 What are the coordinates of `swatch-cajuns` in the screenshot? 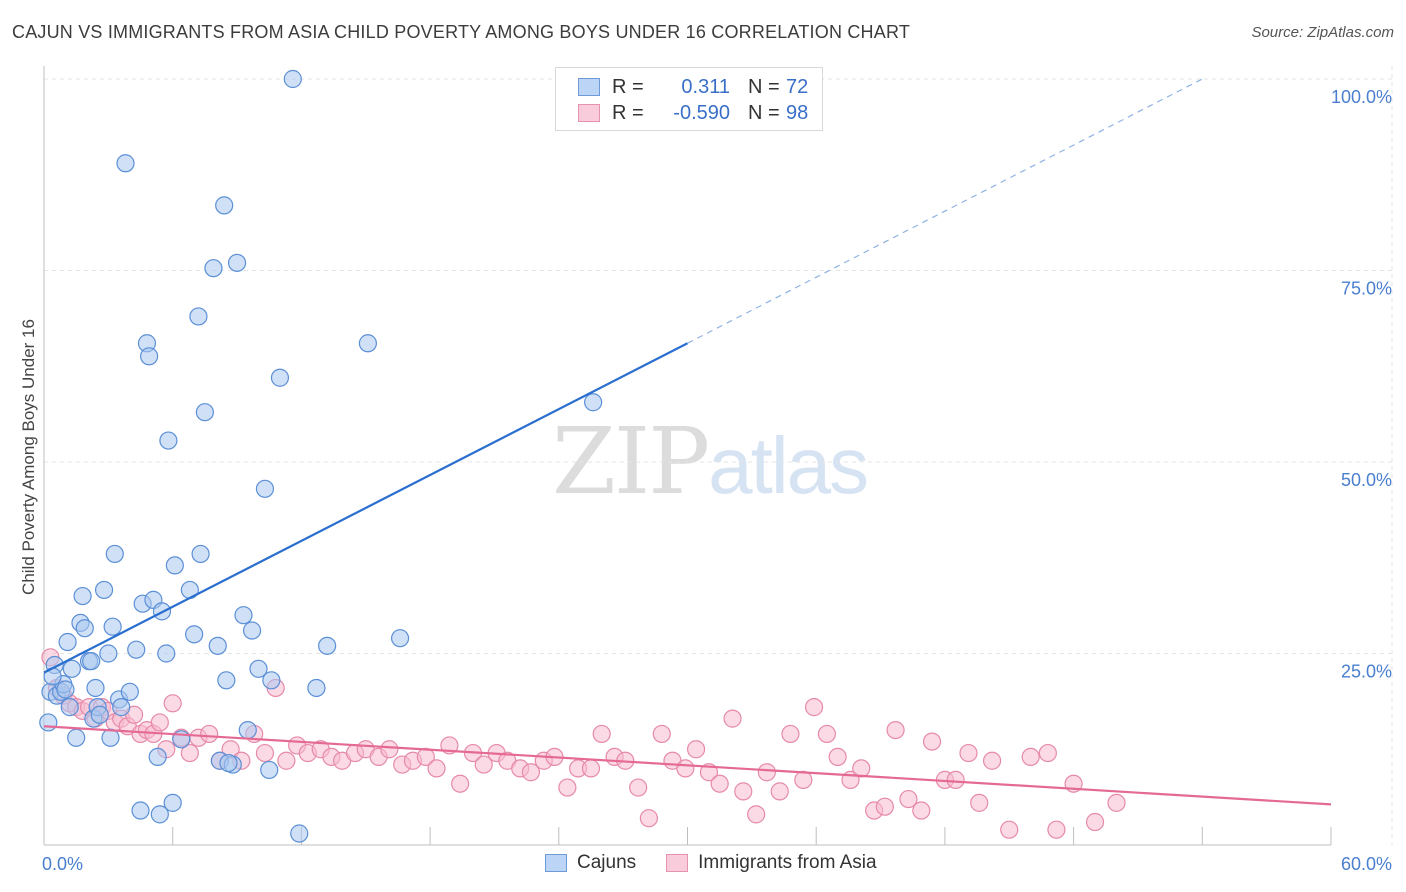 It's located at (589, 87).